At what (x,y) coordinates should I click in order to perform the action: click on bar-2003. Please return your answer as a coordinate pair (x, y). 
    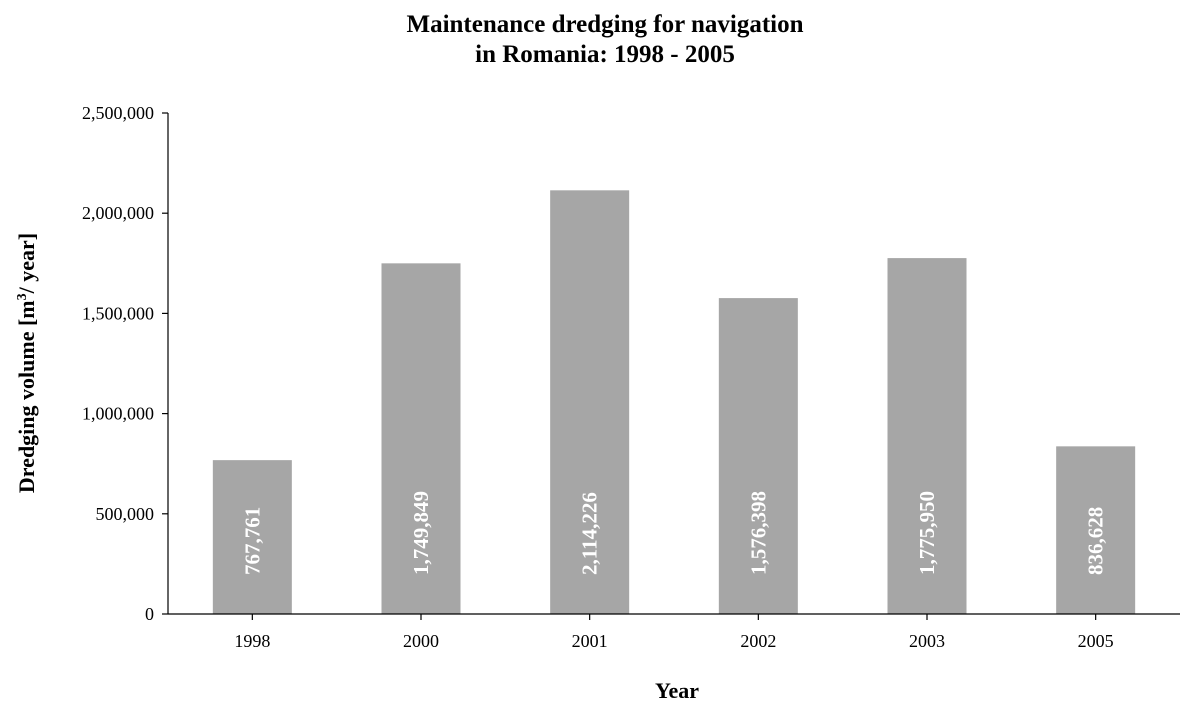
    Looking at the image, I should click on (927, 436).